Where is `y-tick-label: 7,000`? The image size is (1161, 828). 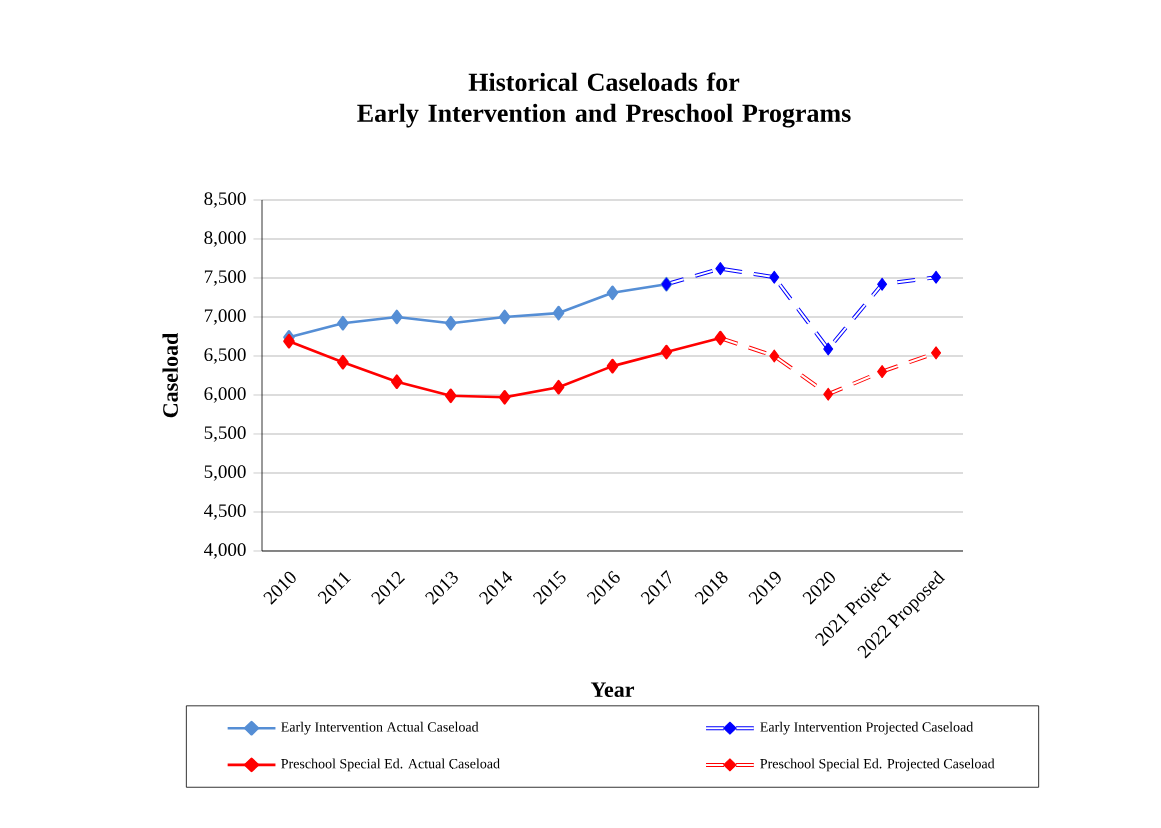
y-tick-label: 7,000 is located at coordinates (225, 317).